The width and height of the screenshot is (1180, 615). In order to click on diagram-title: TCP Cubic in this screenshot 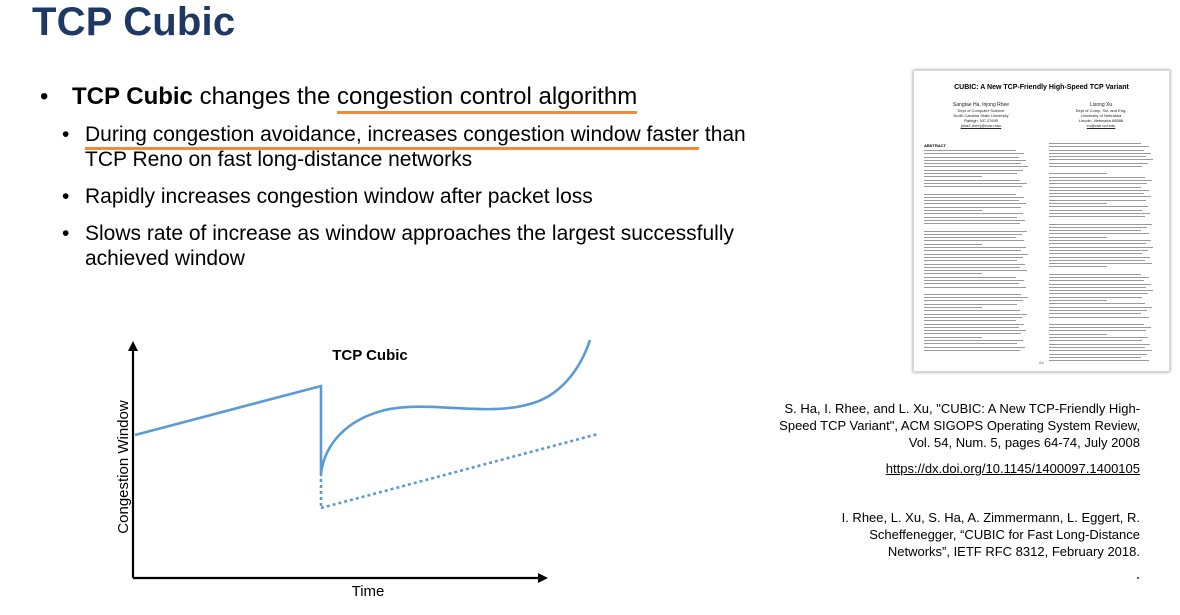, I will do `click(370, 355)`.